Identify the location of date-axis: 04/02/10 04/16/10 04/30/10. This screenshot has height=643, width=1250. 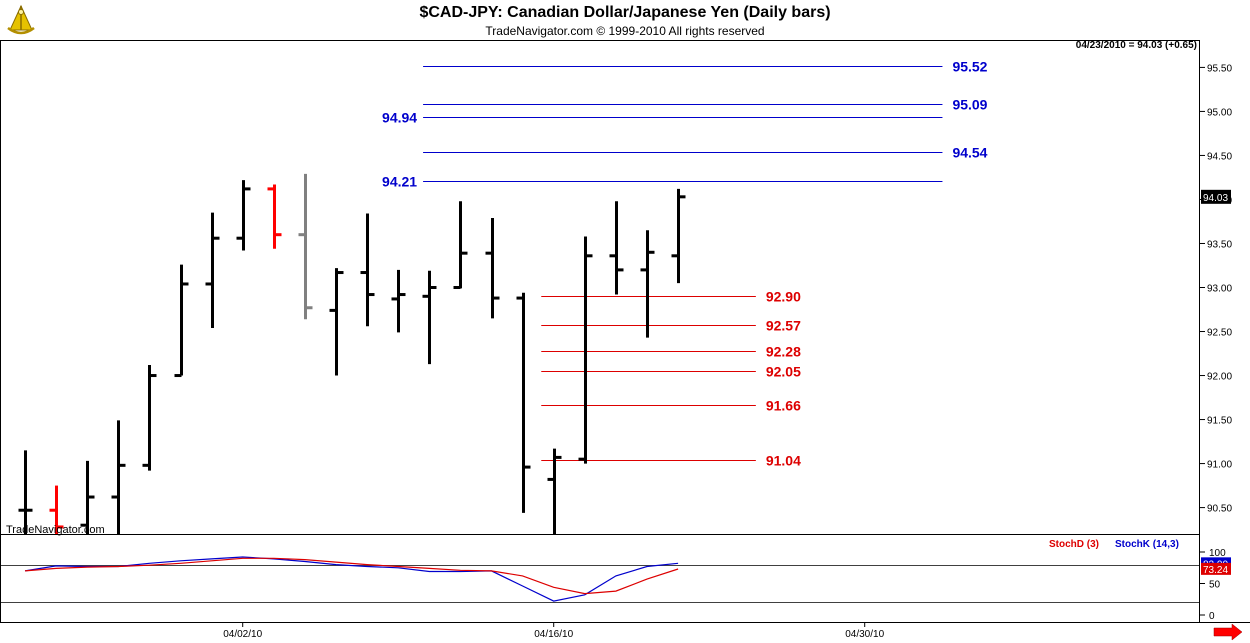
(554, 631).